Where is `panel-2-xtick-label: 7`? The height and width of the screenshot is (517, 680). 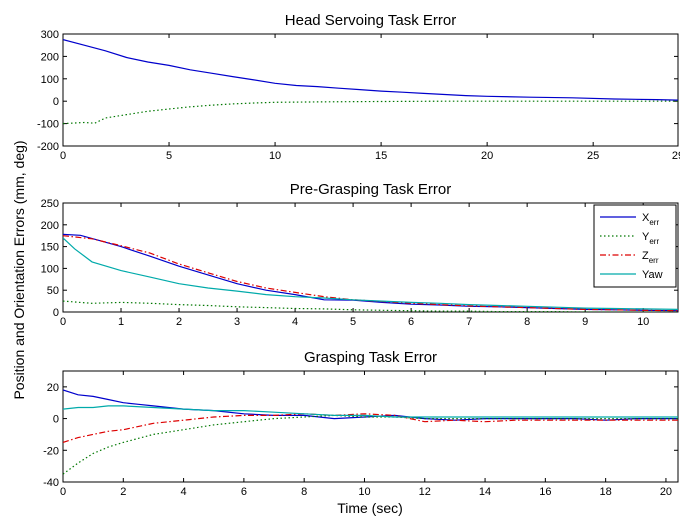 panel-2-xtick-label: 7 is located at coordinates (469, 322).